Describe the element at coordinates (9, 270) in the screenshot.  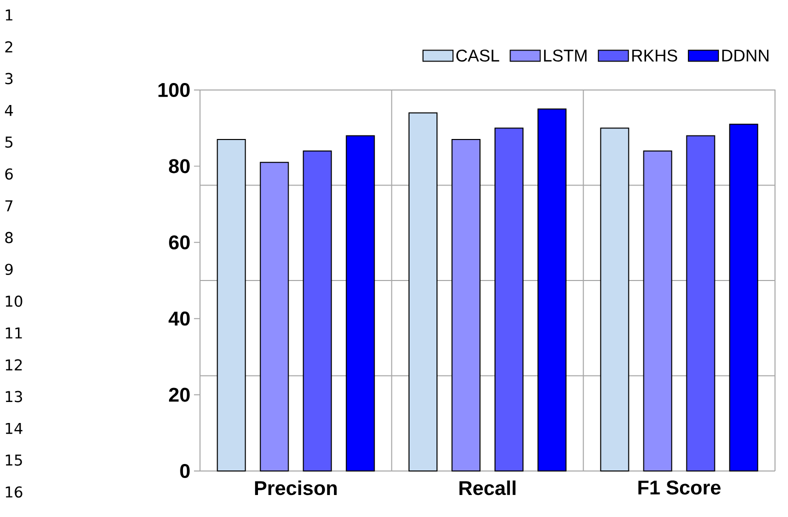
I see `text: 9` at that location.